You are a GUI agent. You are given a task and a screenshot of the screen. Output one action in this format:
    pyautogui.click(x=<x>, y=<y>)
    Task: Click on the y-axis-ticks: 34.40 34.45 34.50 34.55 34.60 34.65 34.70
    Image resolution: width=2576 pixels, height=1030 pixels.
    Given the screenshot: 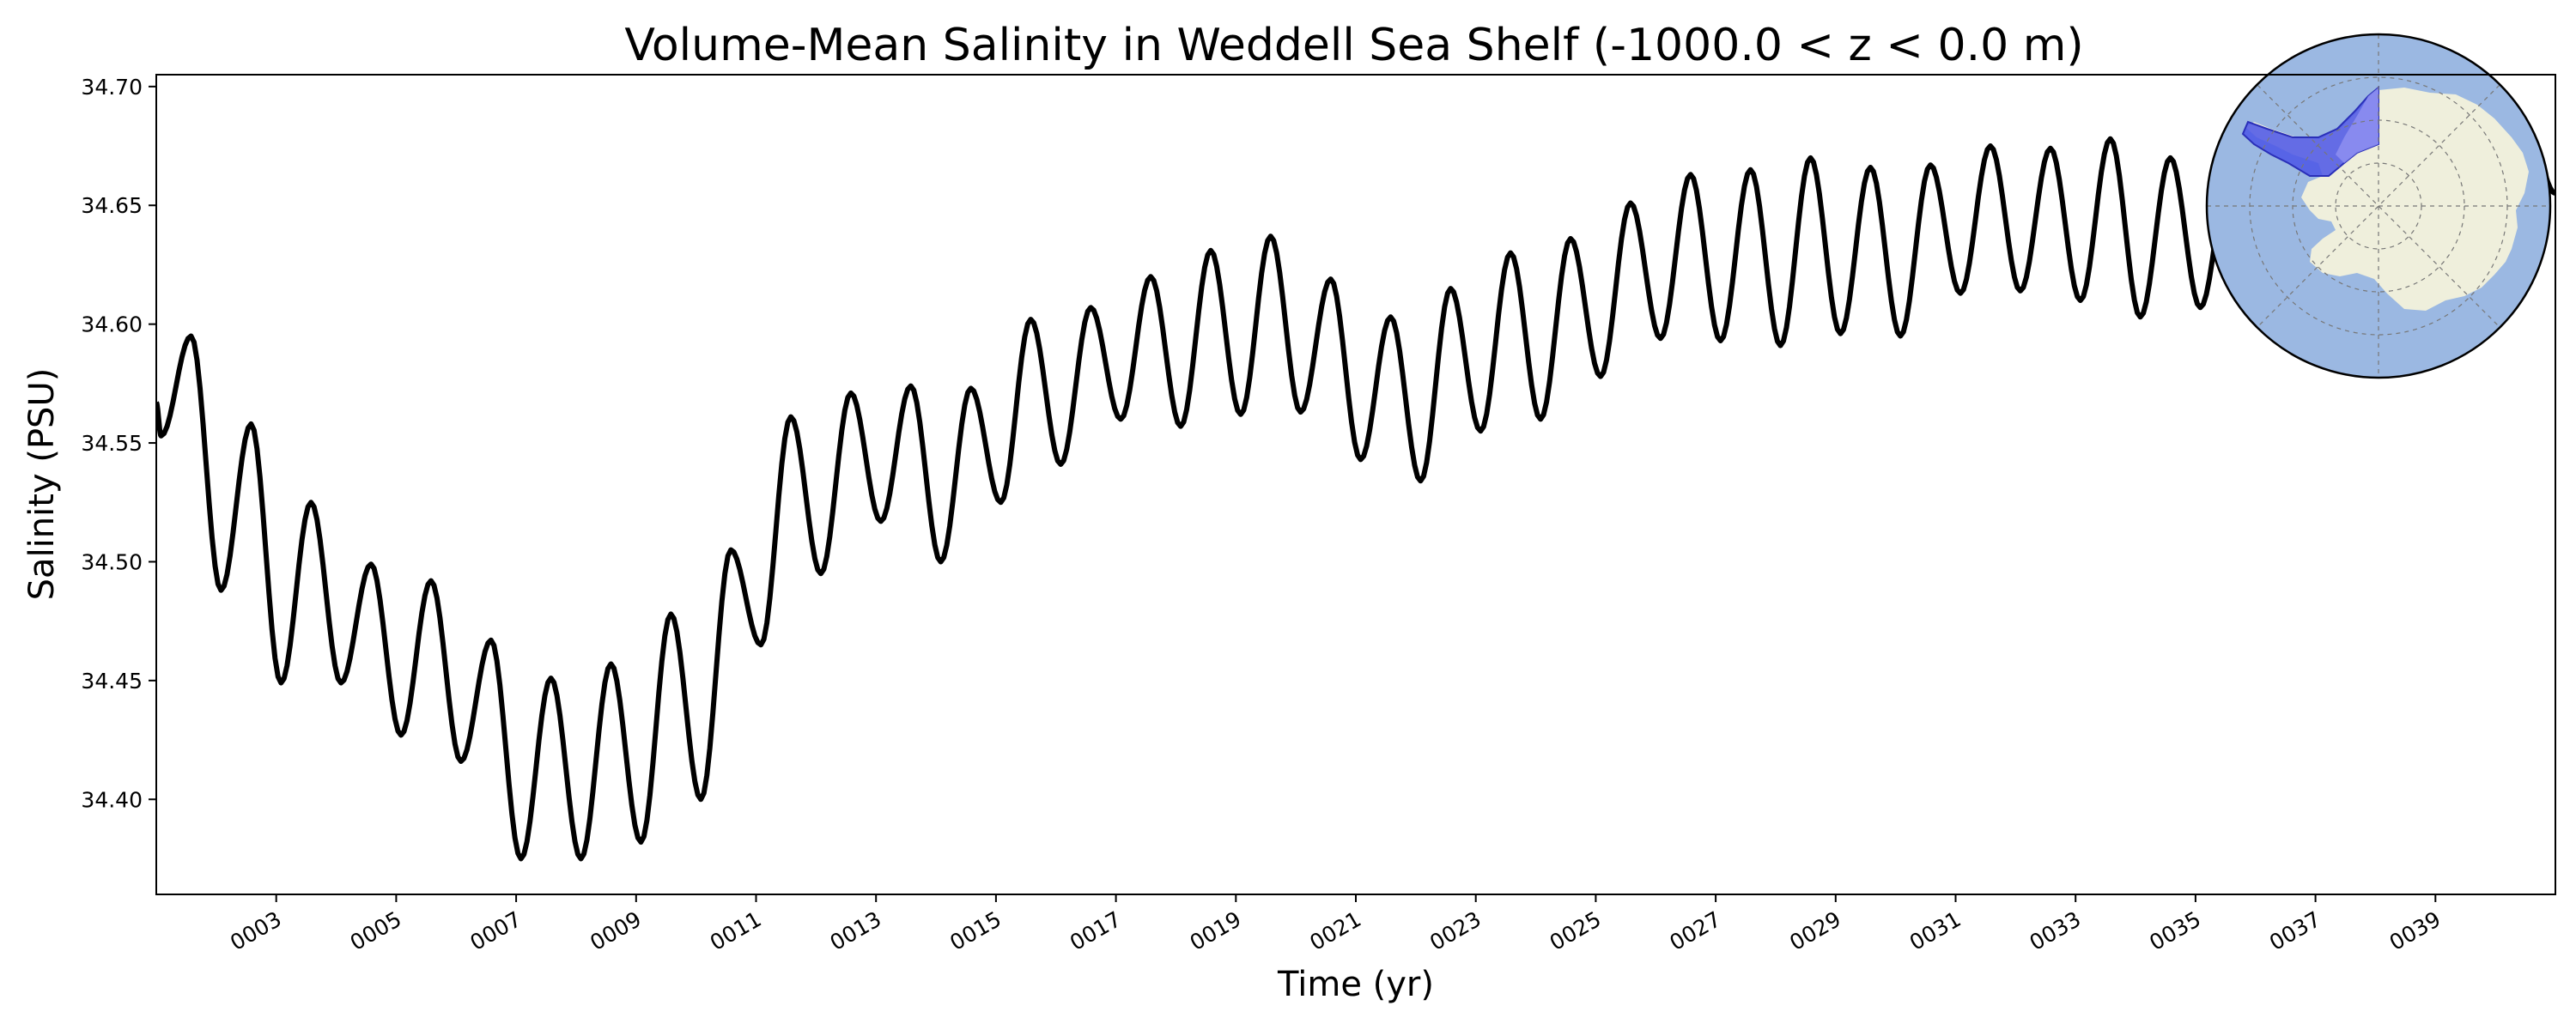 What is the action you would take?
    pyautogui.click(x=118, y=443)
    